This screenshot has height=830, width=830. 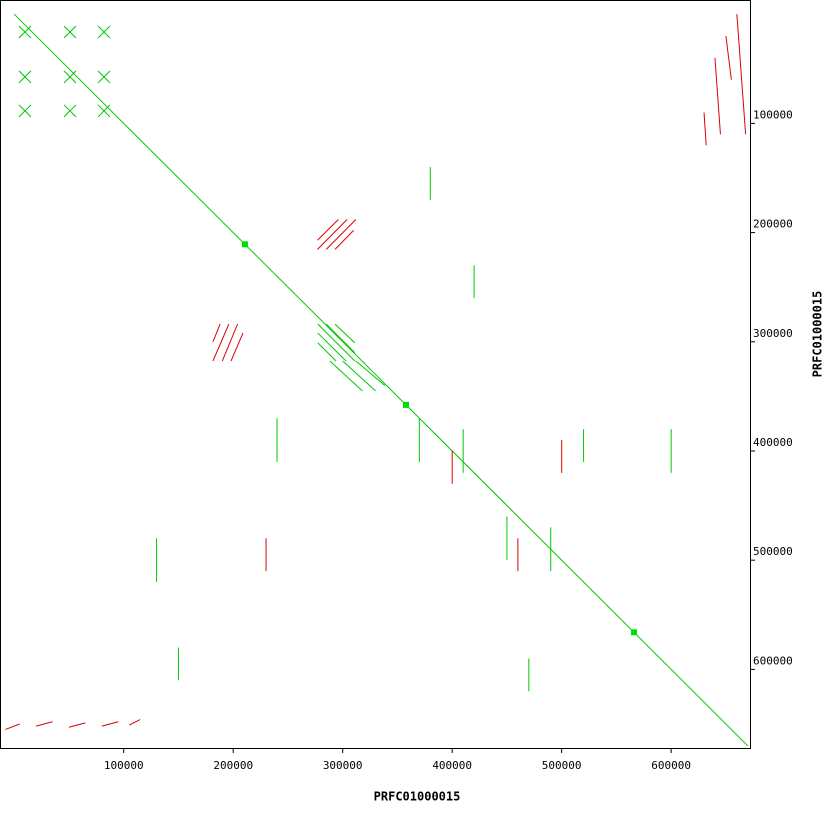 What do you see at coordinates (452, 765) in the screenshot?
I see `x-tick-label: 400000` at bounding box center [452, 765].